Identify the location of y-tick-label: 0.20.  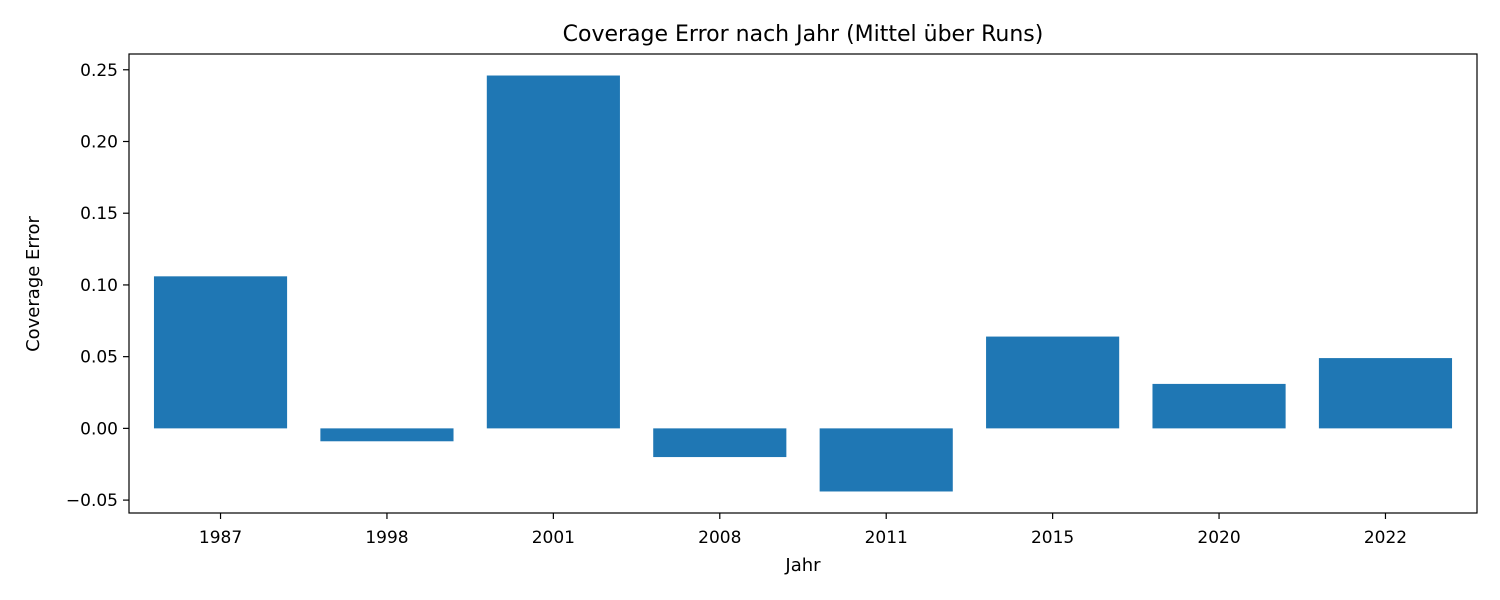
(99, 142).